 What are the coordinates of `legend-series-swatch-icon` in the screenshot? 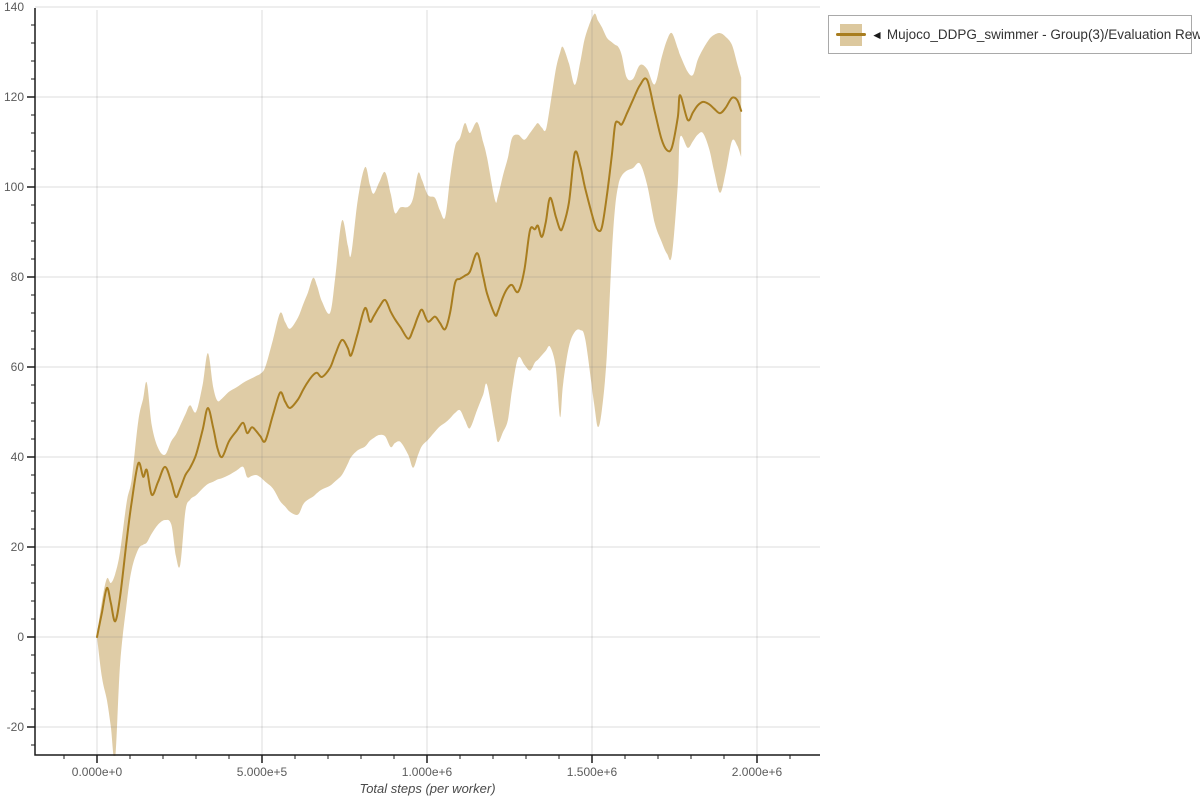 It's located at (851, 34).